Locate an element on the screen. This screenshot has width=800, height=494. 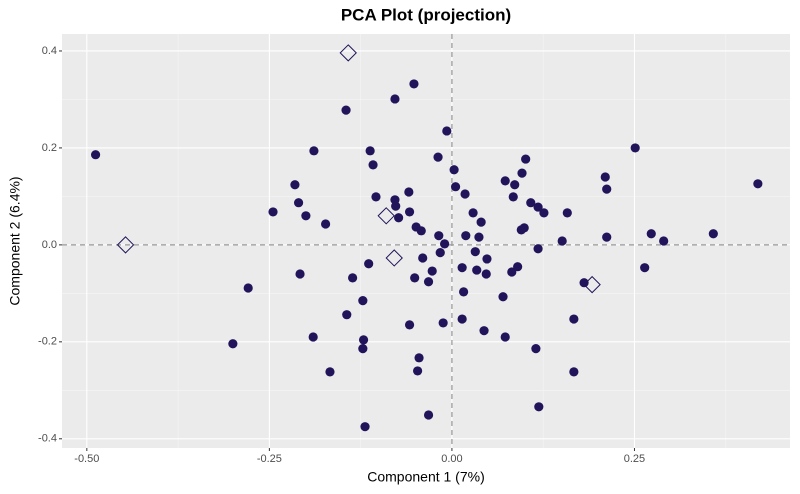
x-tick-label: -0.50 is located at coordinates (86, 459).